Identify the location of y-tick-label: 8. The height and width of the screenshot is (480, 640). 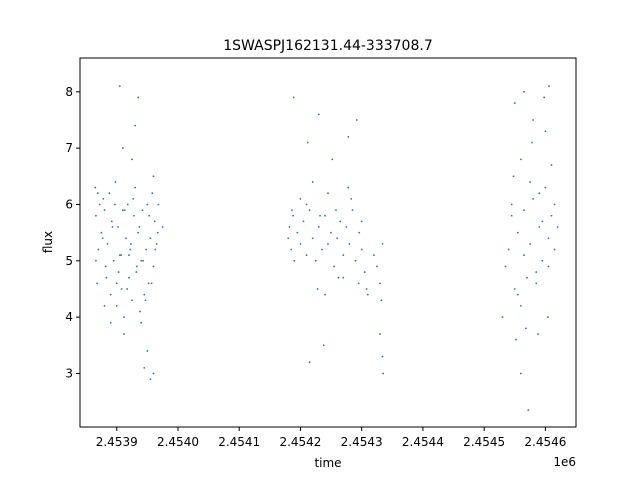
(69, 92).